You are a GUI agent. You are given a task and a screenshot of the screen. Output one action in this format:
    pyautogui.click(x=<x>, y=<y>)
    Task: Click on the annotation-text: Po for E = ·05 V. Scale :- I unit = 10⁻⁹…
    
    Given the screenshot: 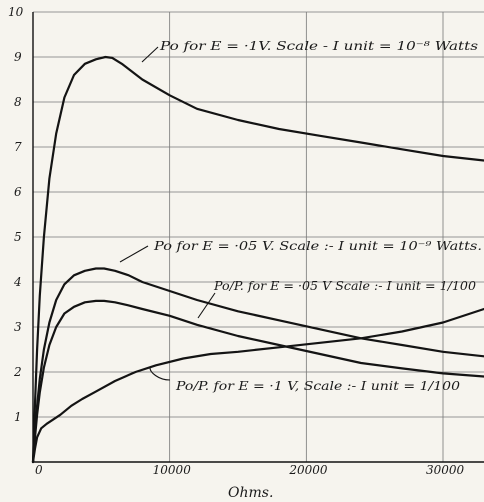 What is the action you would take?
    pyautogui.click(x=317, y=246)
    